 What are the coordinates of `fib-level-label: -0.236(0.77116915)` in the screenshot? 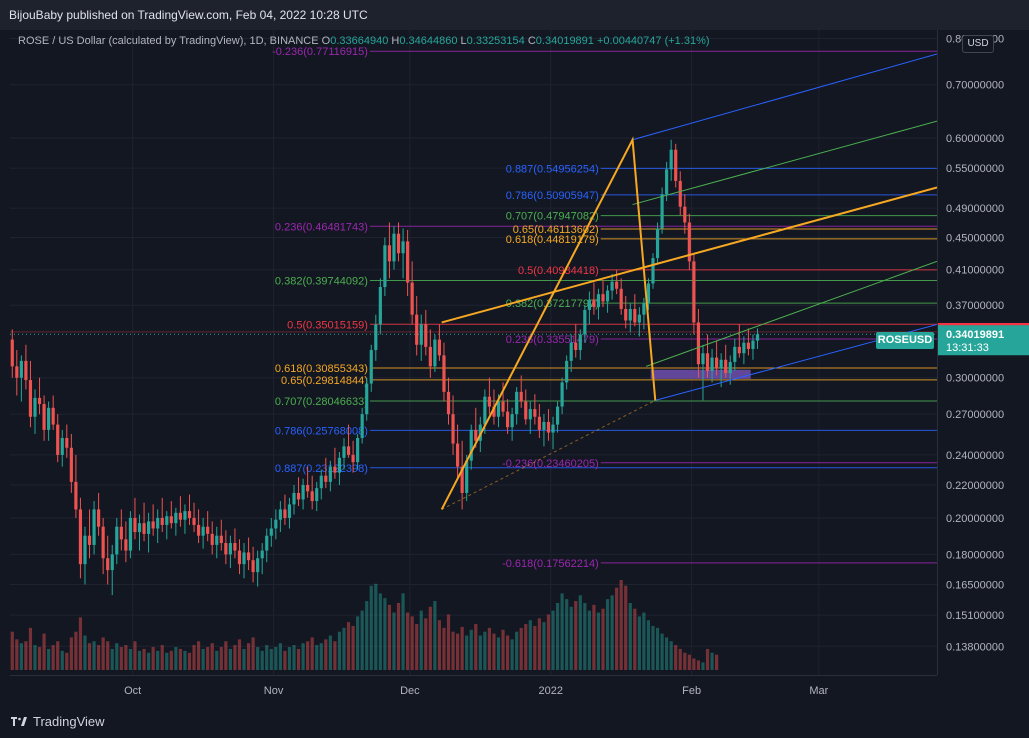 It's located at (320, 52).